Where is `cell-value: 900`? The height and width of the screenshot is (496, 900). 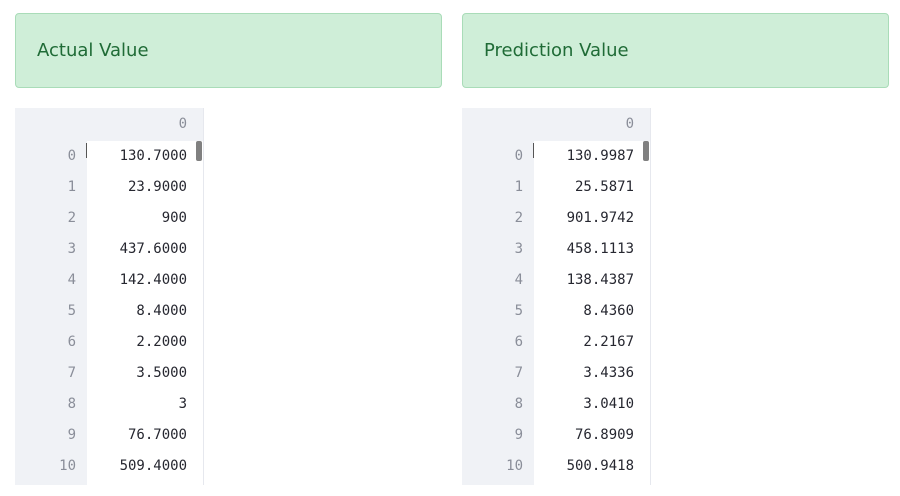 cell-value: 900 is located at coordinates (174, 218).